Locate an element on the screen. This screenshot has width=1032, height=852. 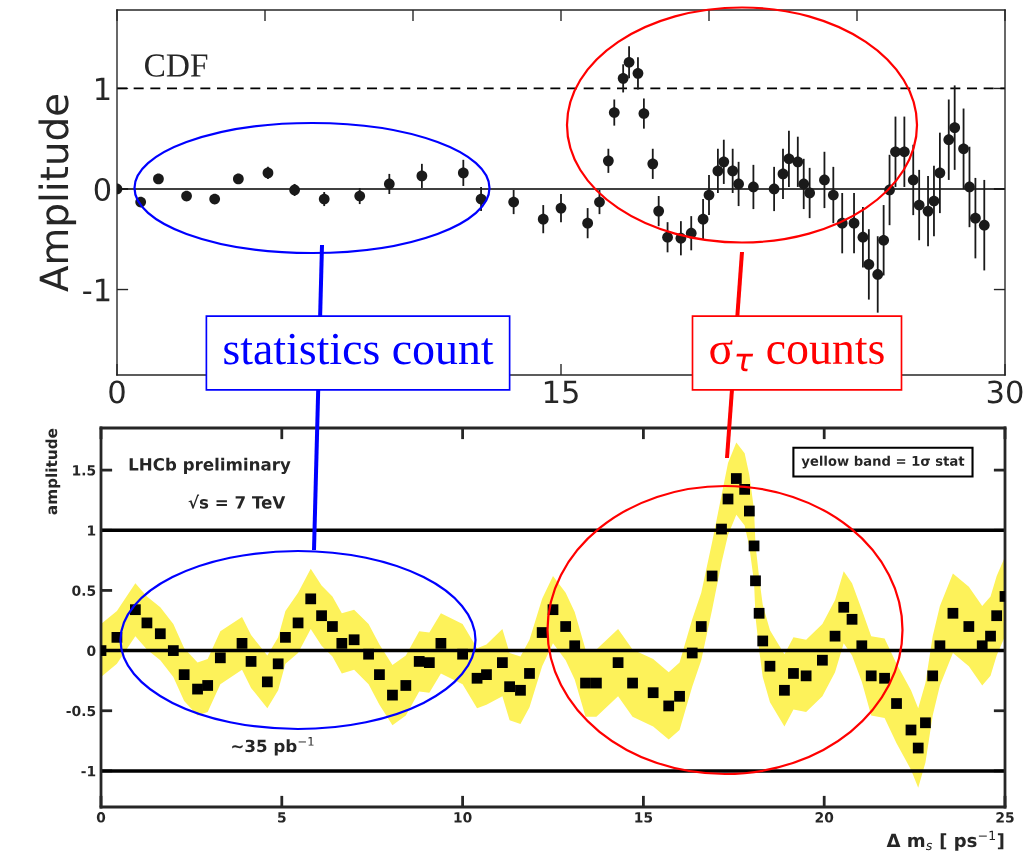
annotation: LHCb preliminary is located at coordinates (210, 466).